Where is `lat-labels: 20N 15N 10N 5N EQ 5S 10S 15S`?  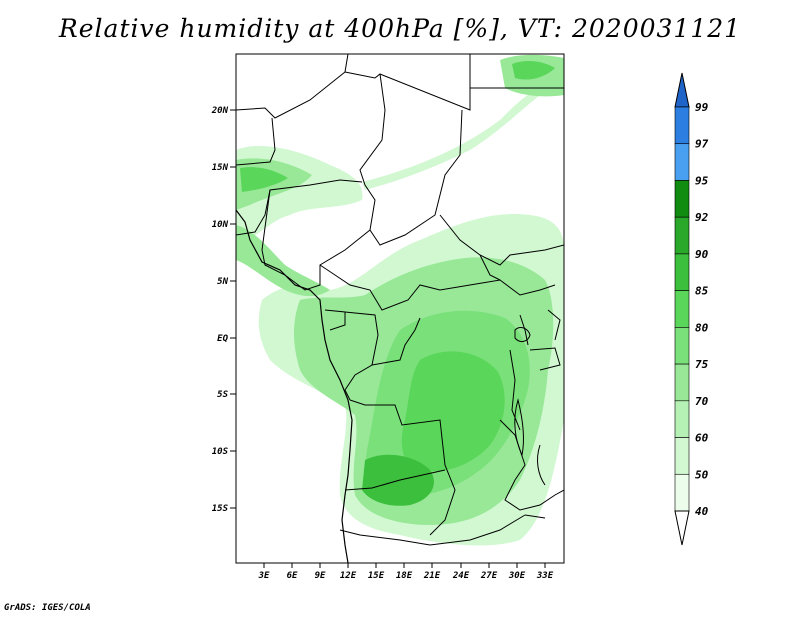
lat-labels: 20N 15N 10N 5N EQ 5S 10S 15S is located at coordinates (220, 310).